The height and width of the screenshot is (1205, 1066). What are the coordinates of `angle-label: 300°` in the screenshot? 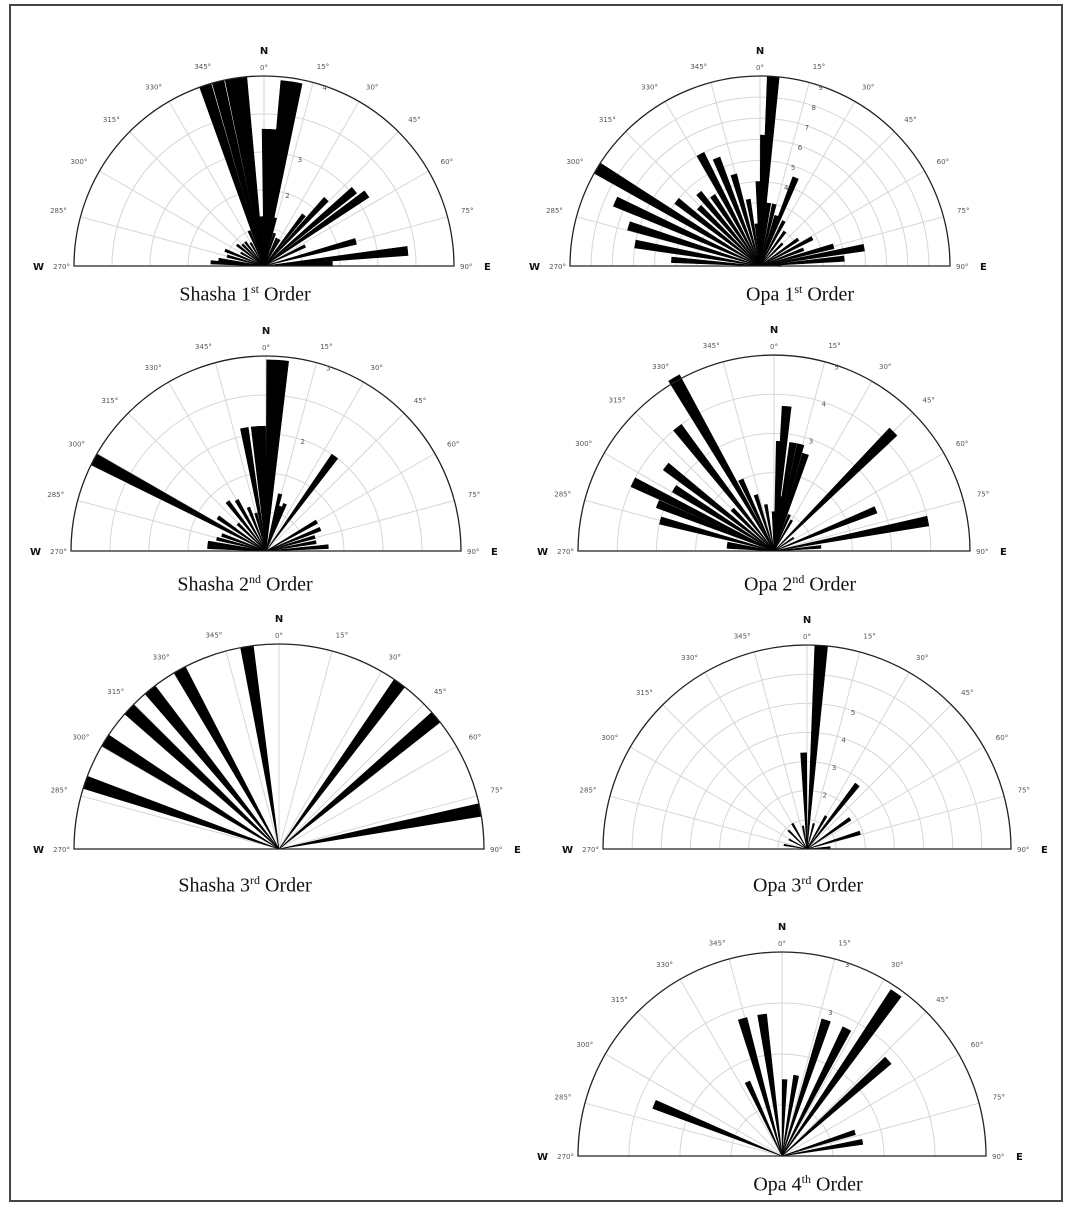 It's located at (78, 162).